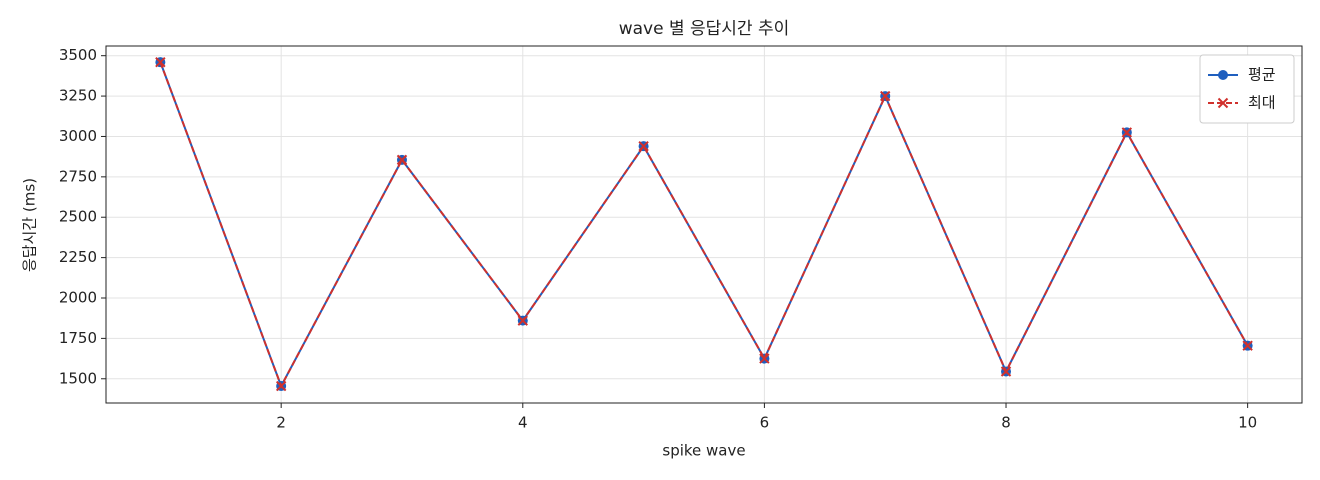  Describe the element at coordinates (78, 96) in the screenshot. I see `y-tick-label: 3250` at that location.